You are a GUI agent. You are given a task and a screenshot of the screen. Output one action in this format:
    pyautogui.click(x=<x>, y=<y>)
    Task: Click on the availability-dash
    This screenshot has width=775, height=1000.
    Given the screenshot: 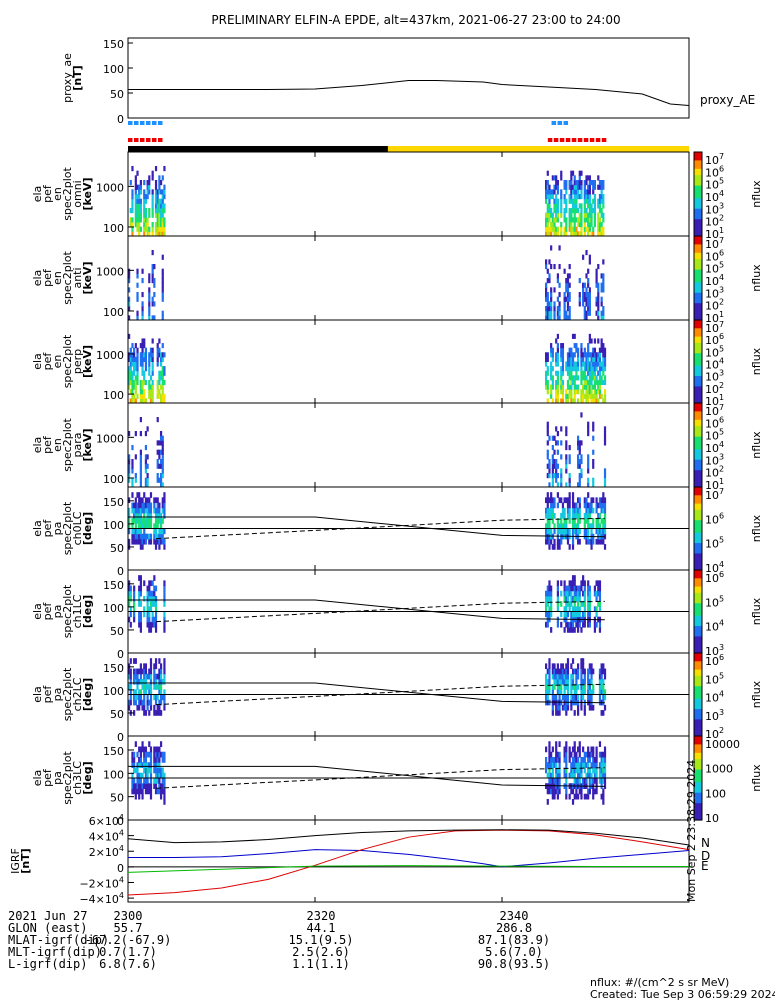 What is the action you would take?
    pyautogui.click(x=160, y=123)
    